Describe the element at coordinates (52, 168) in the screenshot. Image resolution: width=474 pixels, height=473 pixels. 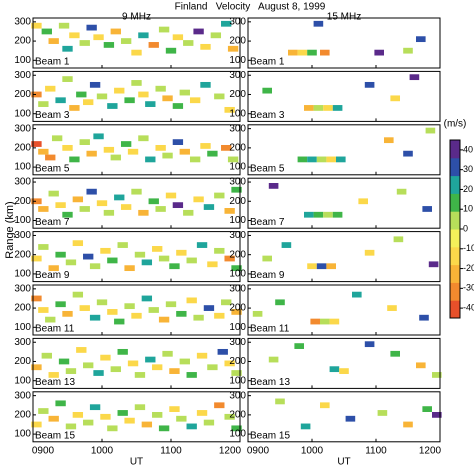
I see `beam-label: Beam 5` at that location.